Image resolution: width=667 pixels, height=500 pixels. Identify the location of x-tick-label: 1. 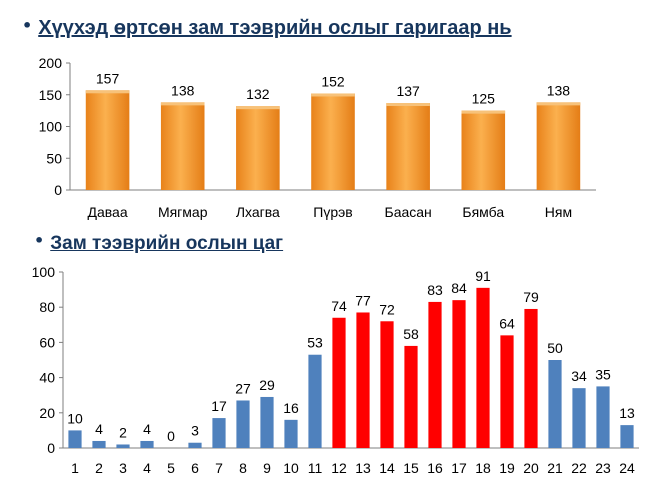
(75, 468).